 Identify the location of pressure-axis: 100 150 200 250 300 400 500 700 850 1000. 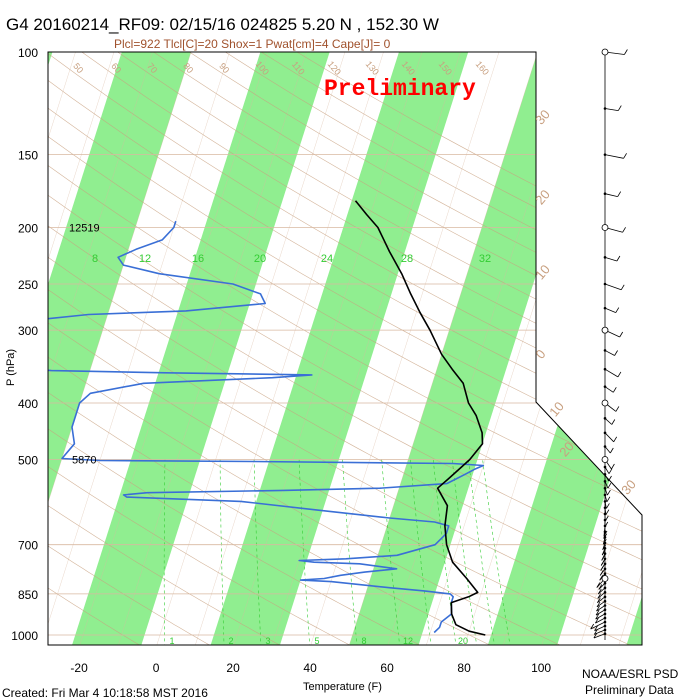
(24, 344).